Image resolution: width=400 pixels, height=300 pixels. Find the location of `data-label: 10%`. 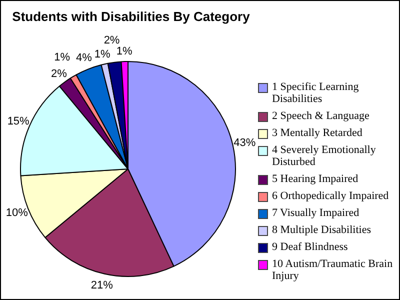

data-label: 10% is located at coordinates (17, 213).